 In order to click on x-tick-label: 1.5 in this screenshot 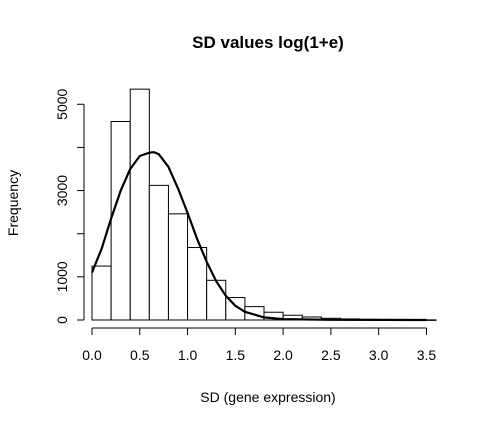, I will do `click(236, 355)`.